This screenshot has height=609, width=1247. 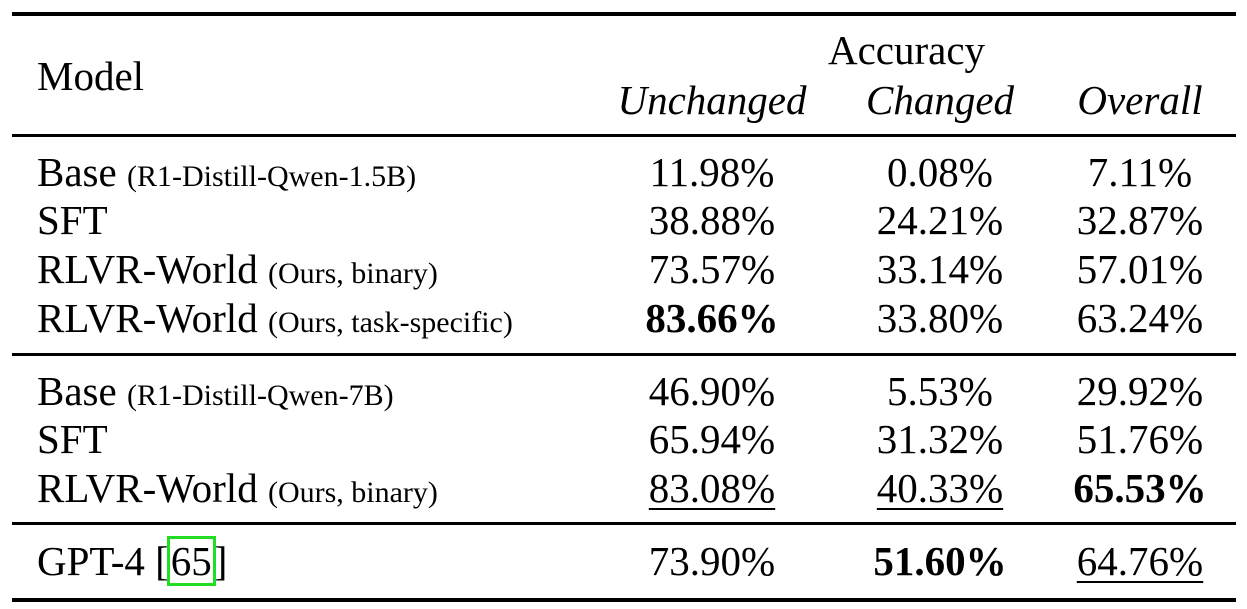 What do you see at coordinates (712, 318) in the screenshot?
I see `cell-unchanged: 83.66%` at bounding box center [712, 318].